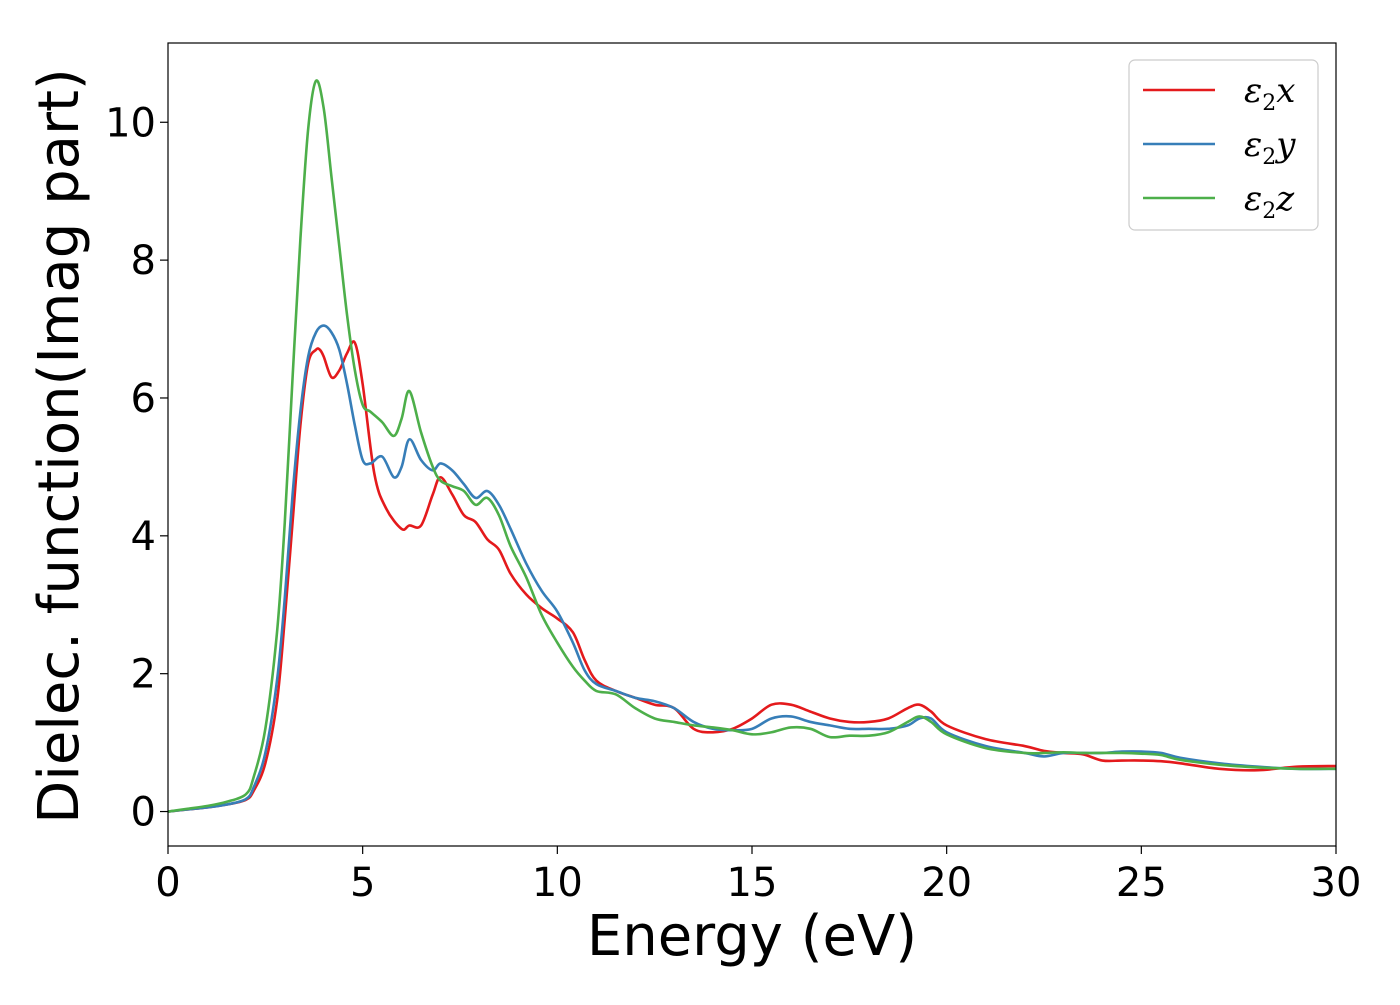 The width and height of the screenshot is (1400, 1005). I want to click on legend-box, so click(1223, 145).